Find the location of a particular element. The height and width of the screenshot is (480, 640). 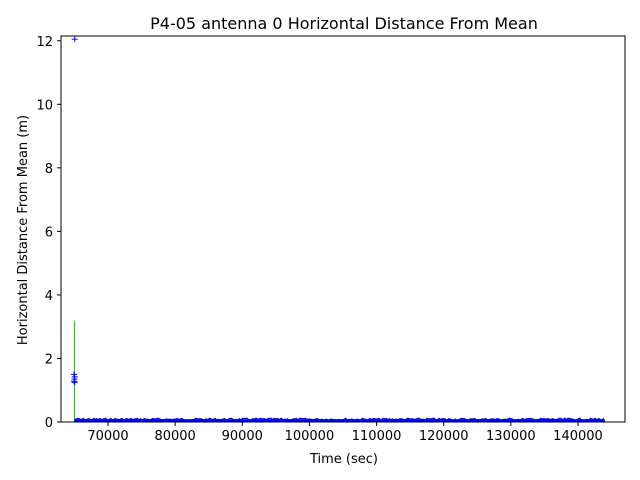

data-band-edge is located at coordinates (339, 419).